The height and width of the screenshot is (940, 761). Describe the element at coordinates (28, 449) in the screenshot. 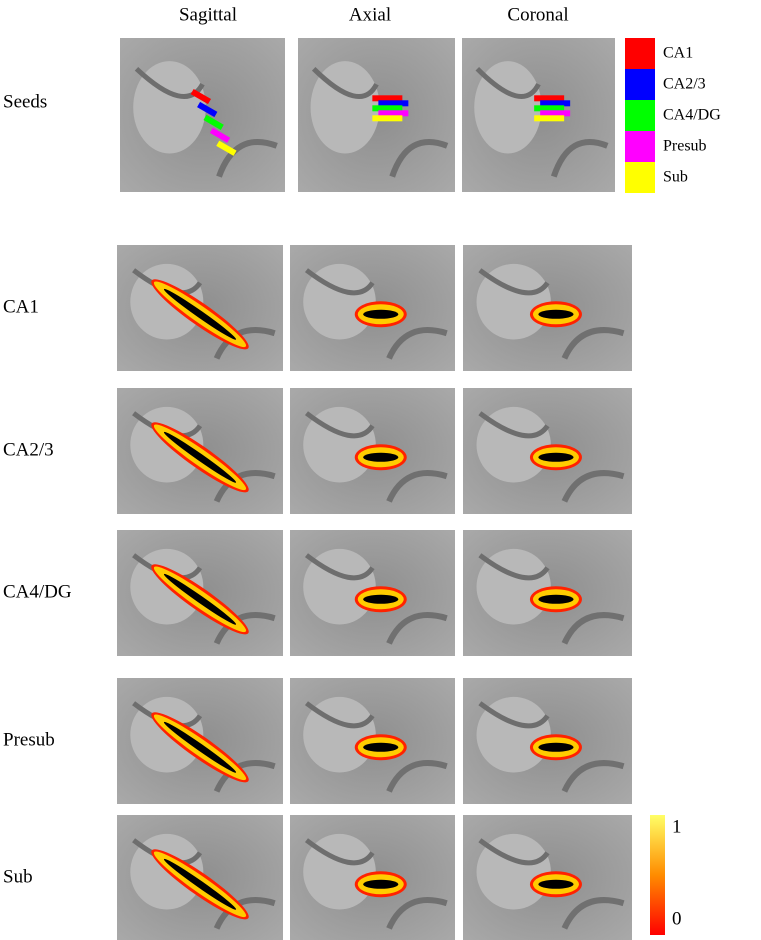

I see `row-label: CA2/3` at that location.